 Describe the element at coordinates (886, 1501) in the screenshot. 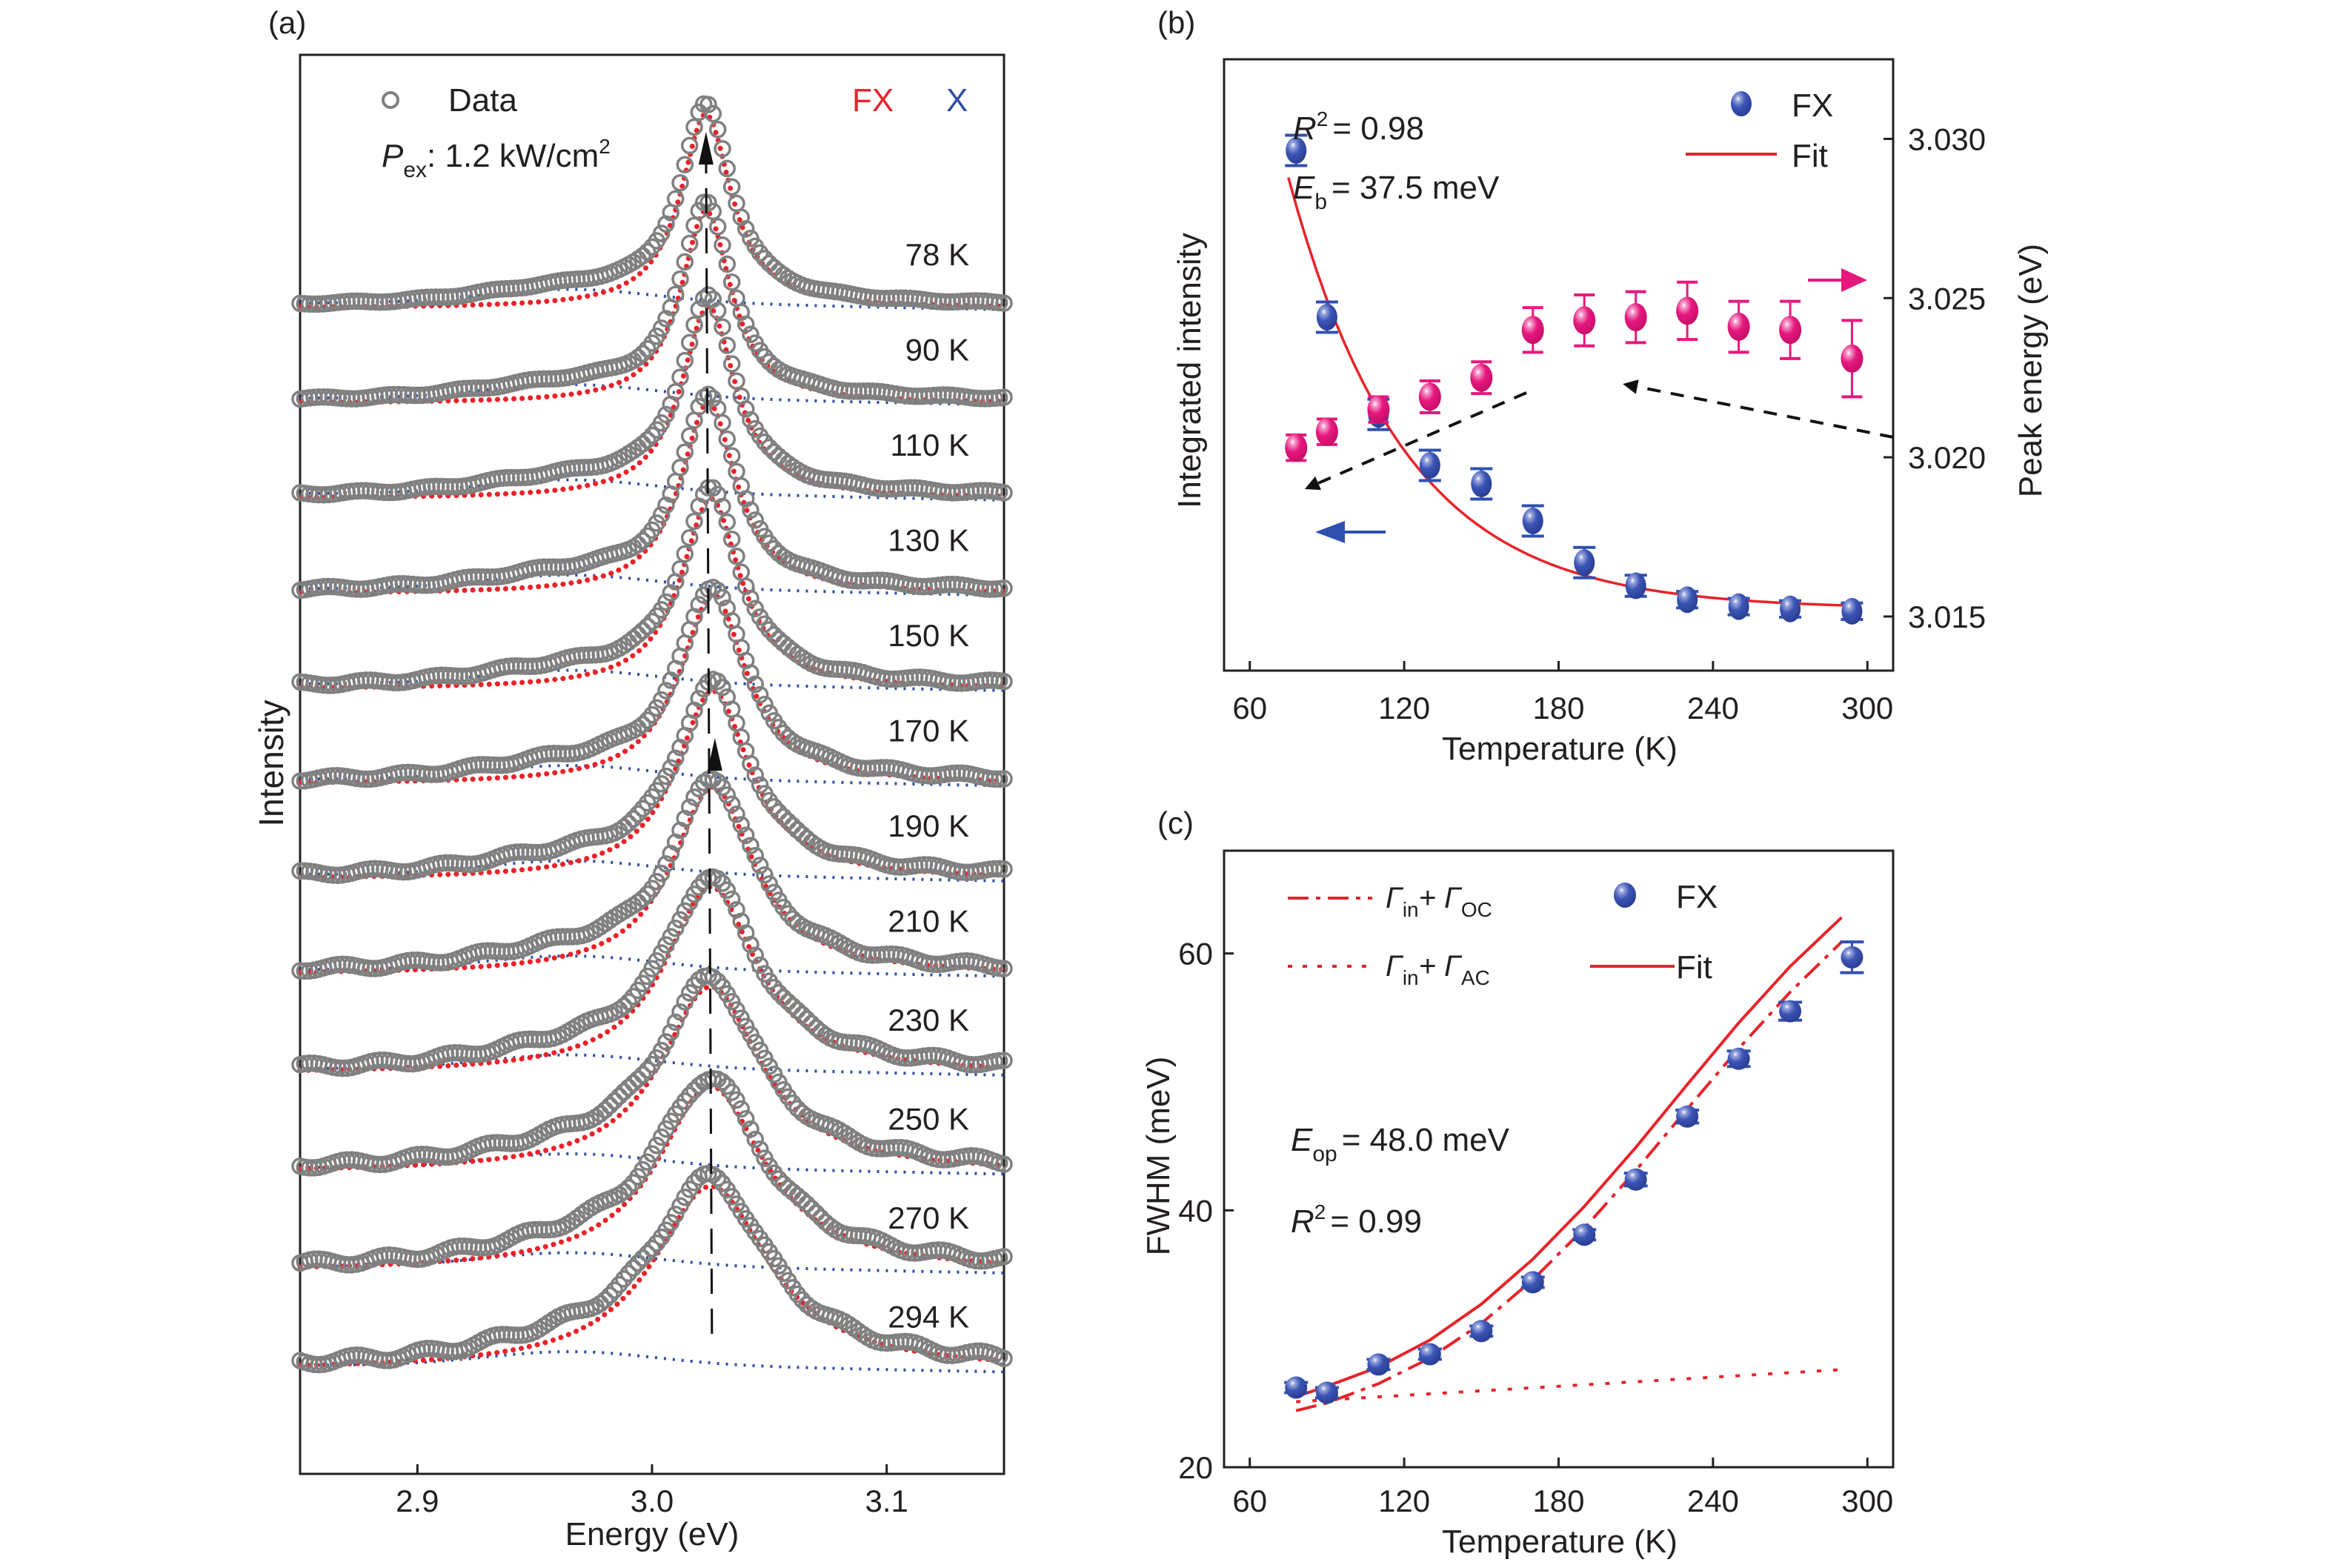

I see `x-tick-label-a: 3.1` at that location.